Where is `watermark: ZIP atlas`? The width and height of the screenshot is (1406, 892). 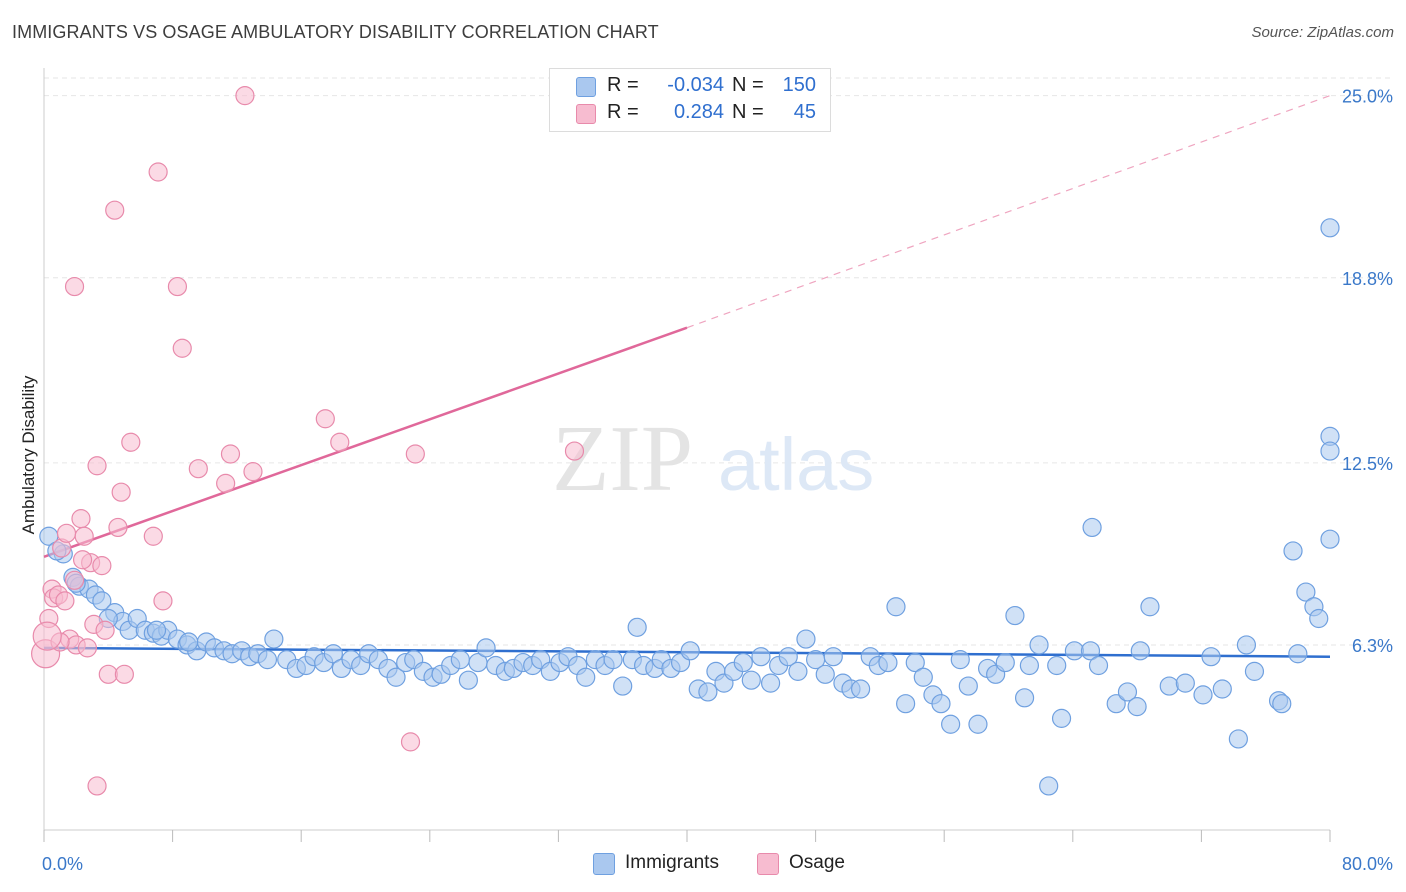 watermark: ZIP atlas is located at coordinates (713, 459).